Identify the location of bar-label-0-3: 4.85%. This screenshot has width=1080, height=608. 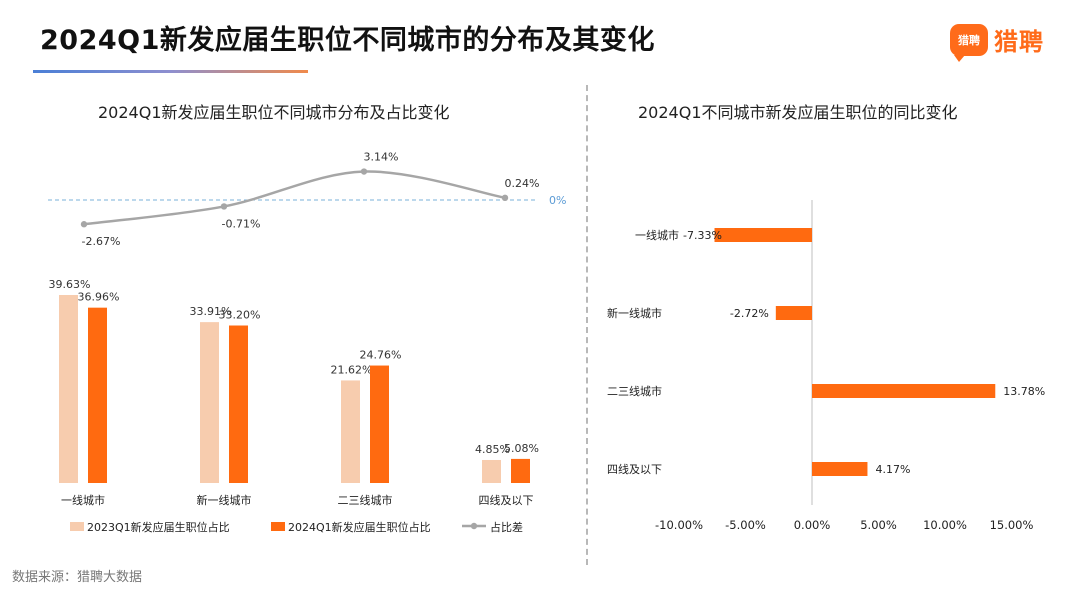
(492, 449).